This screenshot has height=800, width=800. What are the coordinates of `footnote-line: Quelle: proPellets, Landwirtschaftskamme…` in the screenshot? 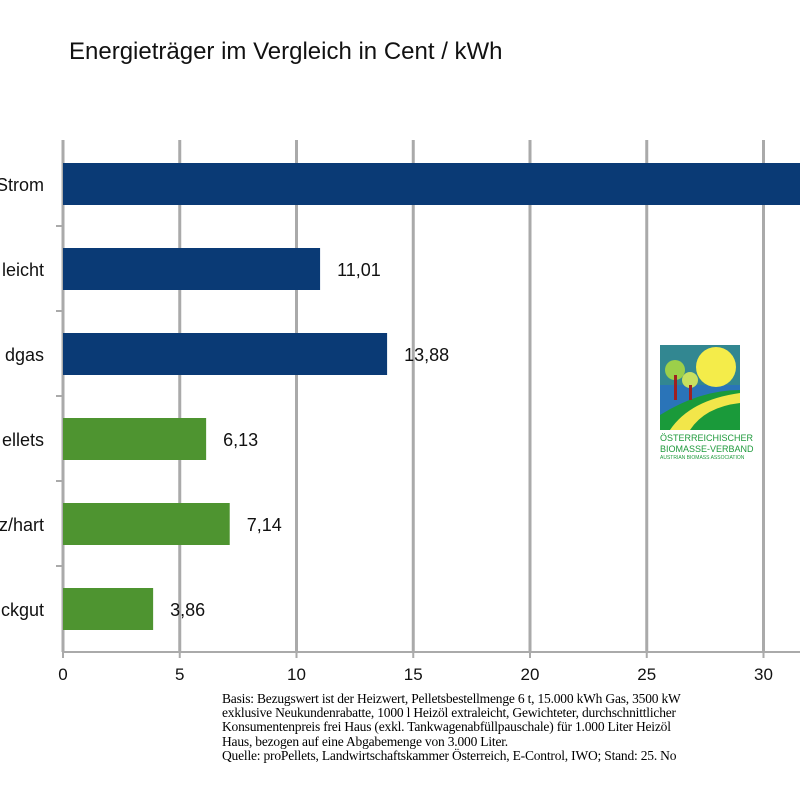 It's located at (449, 755).